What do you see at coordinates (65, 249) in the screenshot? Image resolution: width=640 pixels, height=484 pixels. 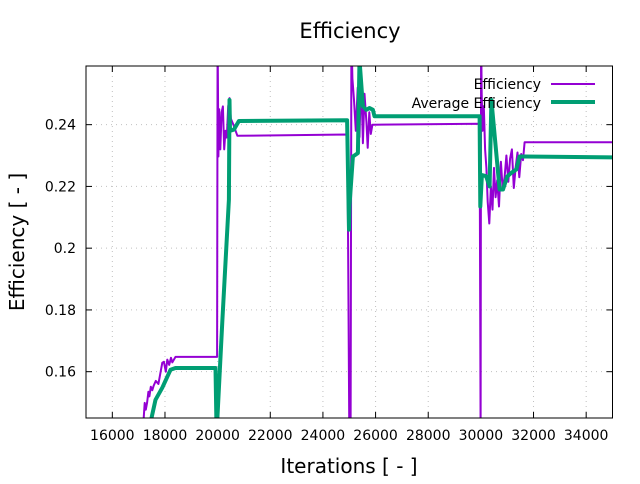 I see `y-tick-label: 0.2` at bounding box center [65, 249].